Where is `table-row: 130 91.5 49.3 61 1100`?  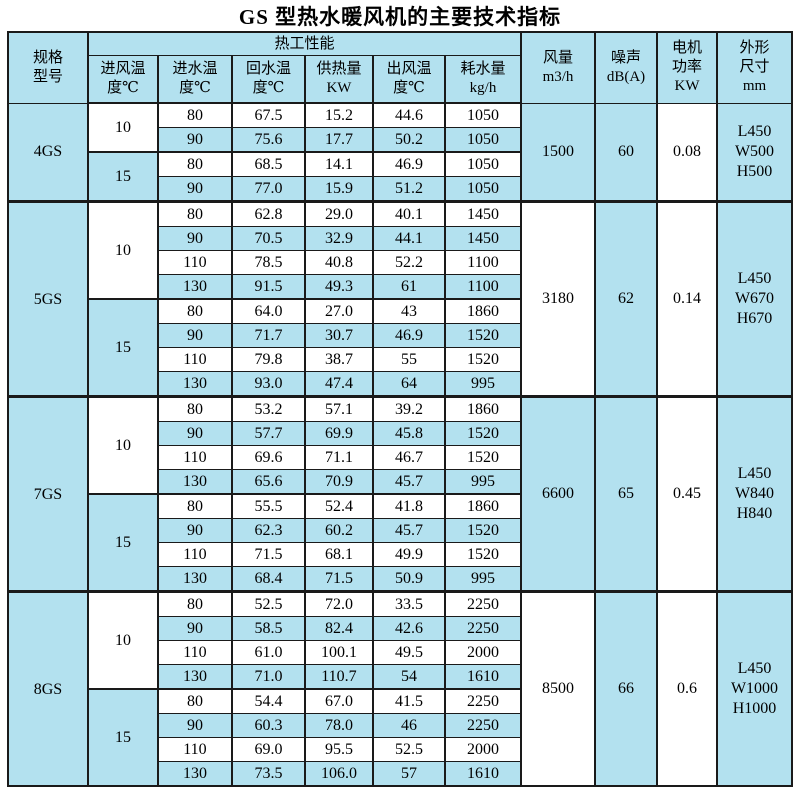 table-row: 130 91.5 49.3 61 1100 is located at coordinates (400, 287).